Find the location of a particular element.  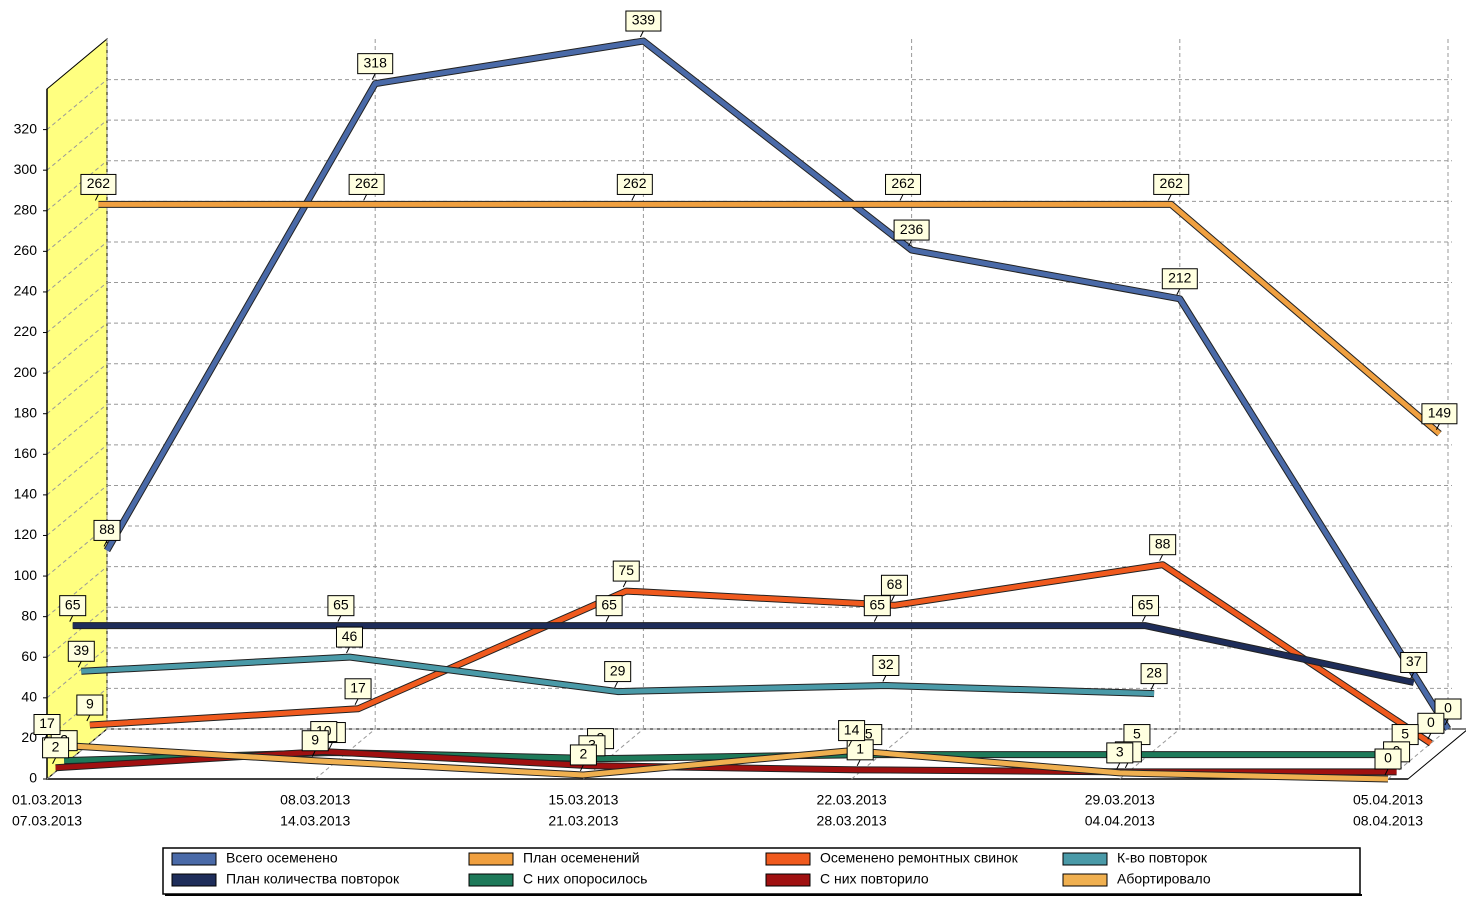

value-label: 17 is located at coordinates (358, 692).